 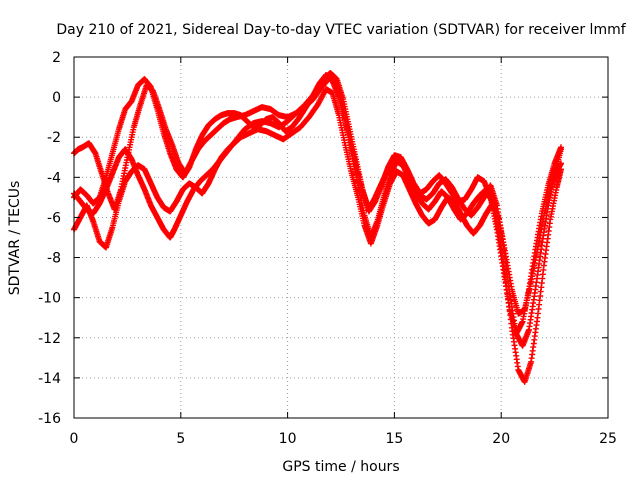 What do you see at coordinates (15, 238) in the screenshot?
I see `y-axis-label: SDTVAR / TECUs` at bounding box center [15, 238].